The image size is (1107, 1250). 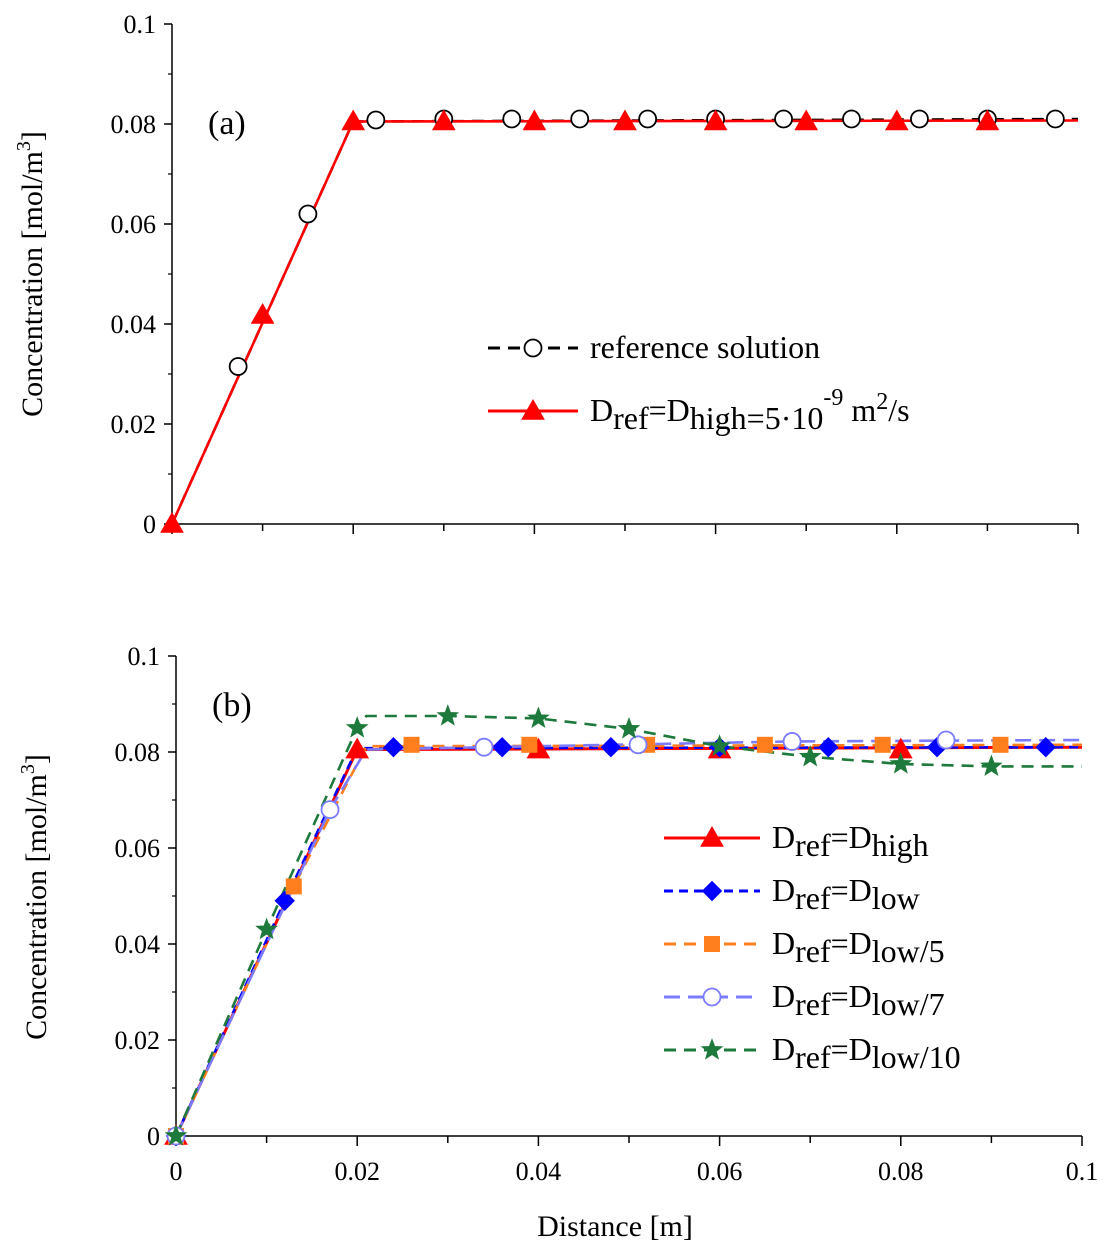 What do you see at coordinates (846, 894) in the screenshot?
I see `legend-label: Dref=Dlow` at bounding box center [846, 894].